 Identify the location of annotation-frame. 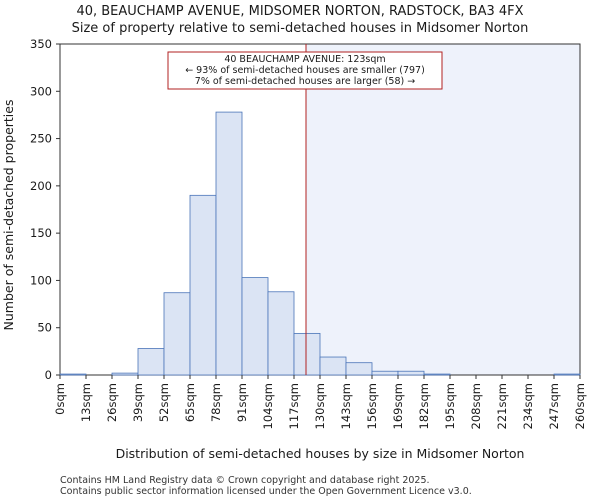
(305, 70).